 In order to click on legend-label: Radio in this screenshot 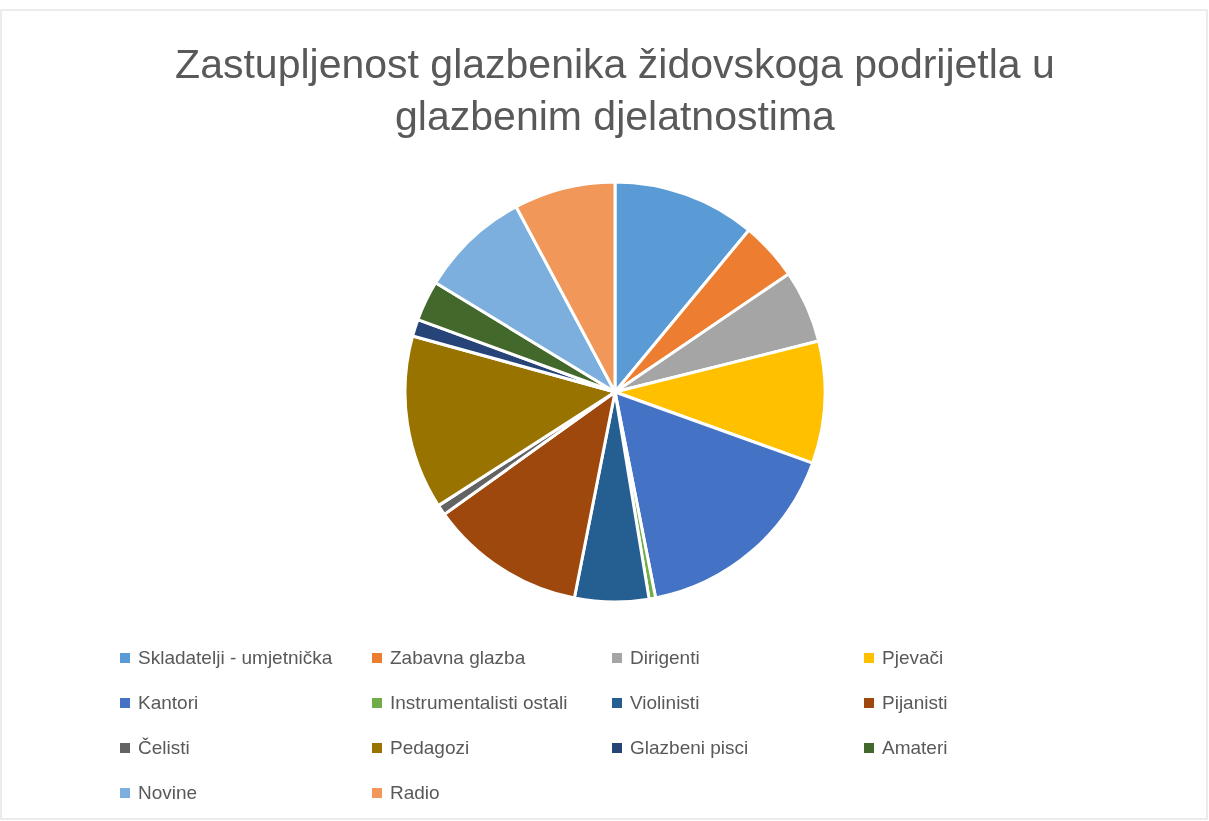, I will do `click(415, 792)`.